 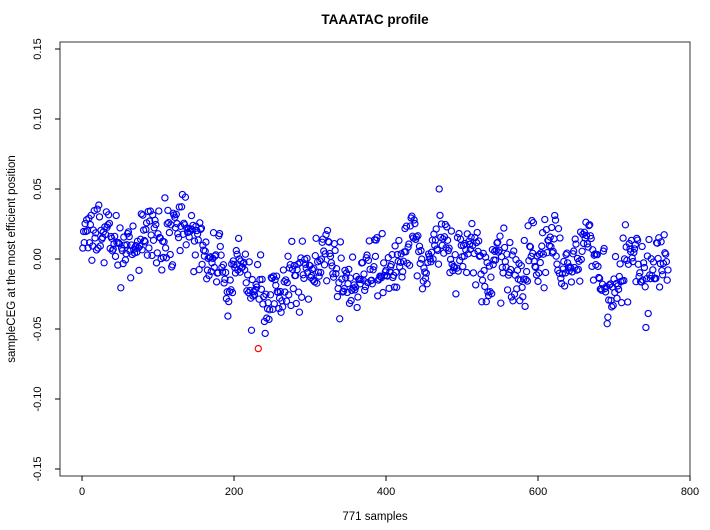 I want to click on y-axis: -0.15 -0.10 -0.05 0.00 0.05 0.10 0.15, so click(x=46, y=260).